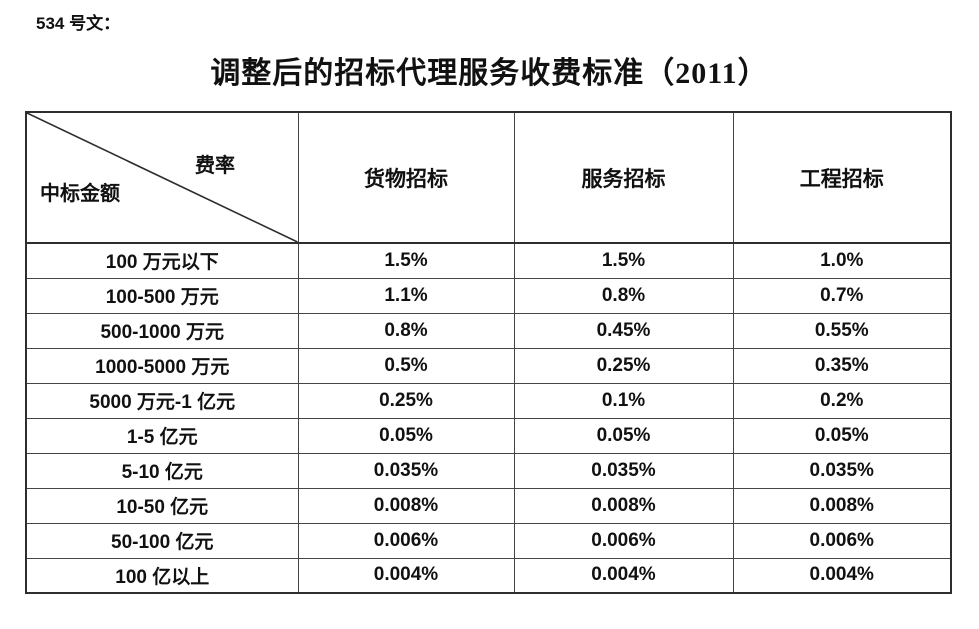 This screenshot has height=629, width=979. What do you see at coordinates (489, 73) in the screenshot?
I see `page-title: 调整后的招标代理服务收费标准（2011）` at bounding box center [489, 73].